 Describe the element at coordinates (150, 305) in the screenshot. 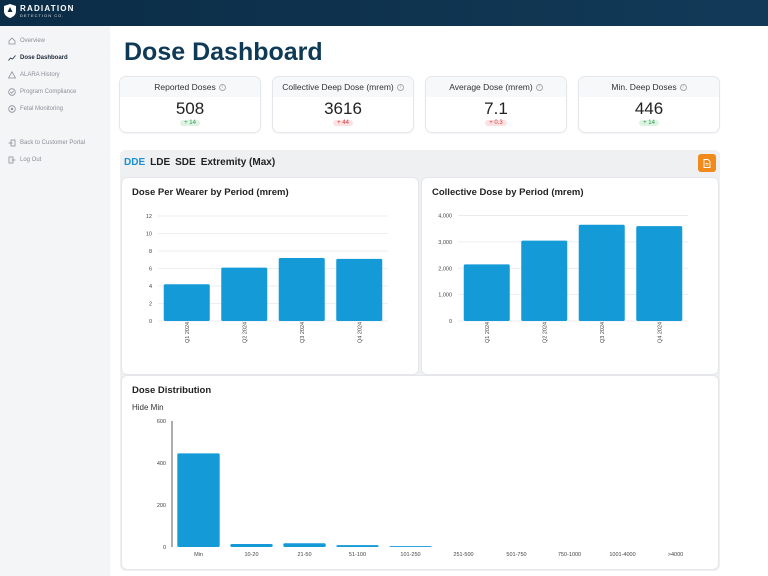

I see `y-tick-label: 2` at that location.